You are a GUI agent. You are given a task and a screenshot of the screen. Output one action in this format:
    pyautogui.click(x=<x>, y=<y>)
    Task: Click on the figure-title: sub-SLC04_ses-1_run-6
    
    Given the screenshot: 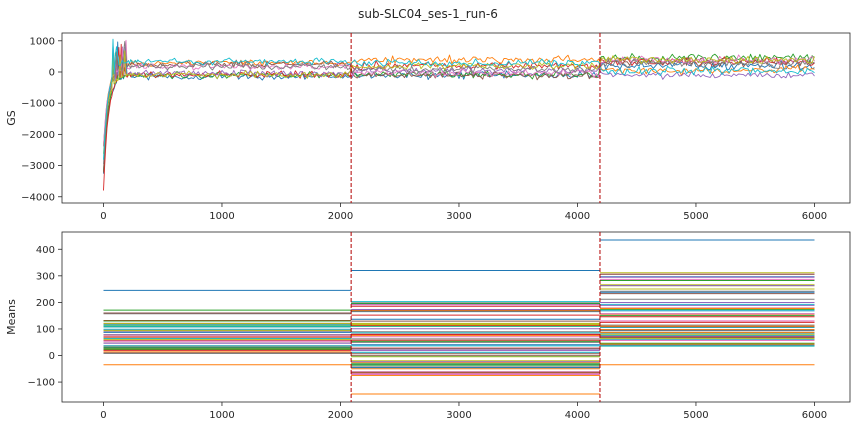 What is the action you would take?
    pyautogui.click(x=428, y=14)
    